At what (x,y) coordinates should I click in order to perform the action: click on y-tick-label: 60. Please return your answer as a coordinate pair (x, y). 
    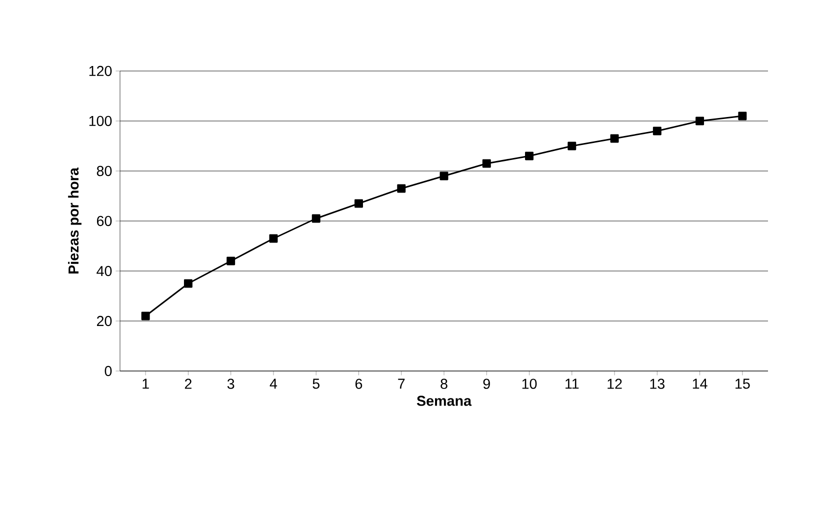
    Looking at the image, I should click on (104, 221).